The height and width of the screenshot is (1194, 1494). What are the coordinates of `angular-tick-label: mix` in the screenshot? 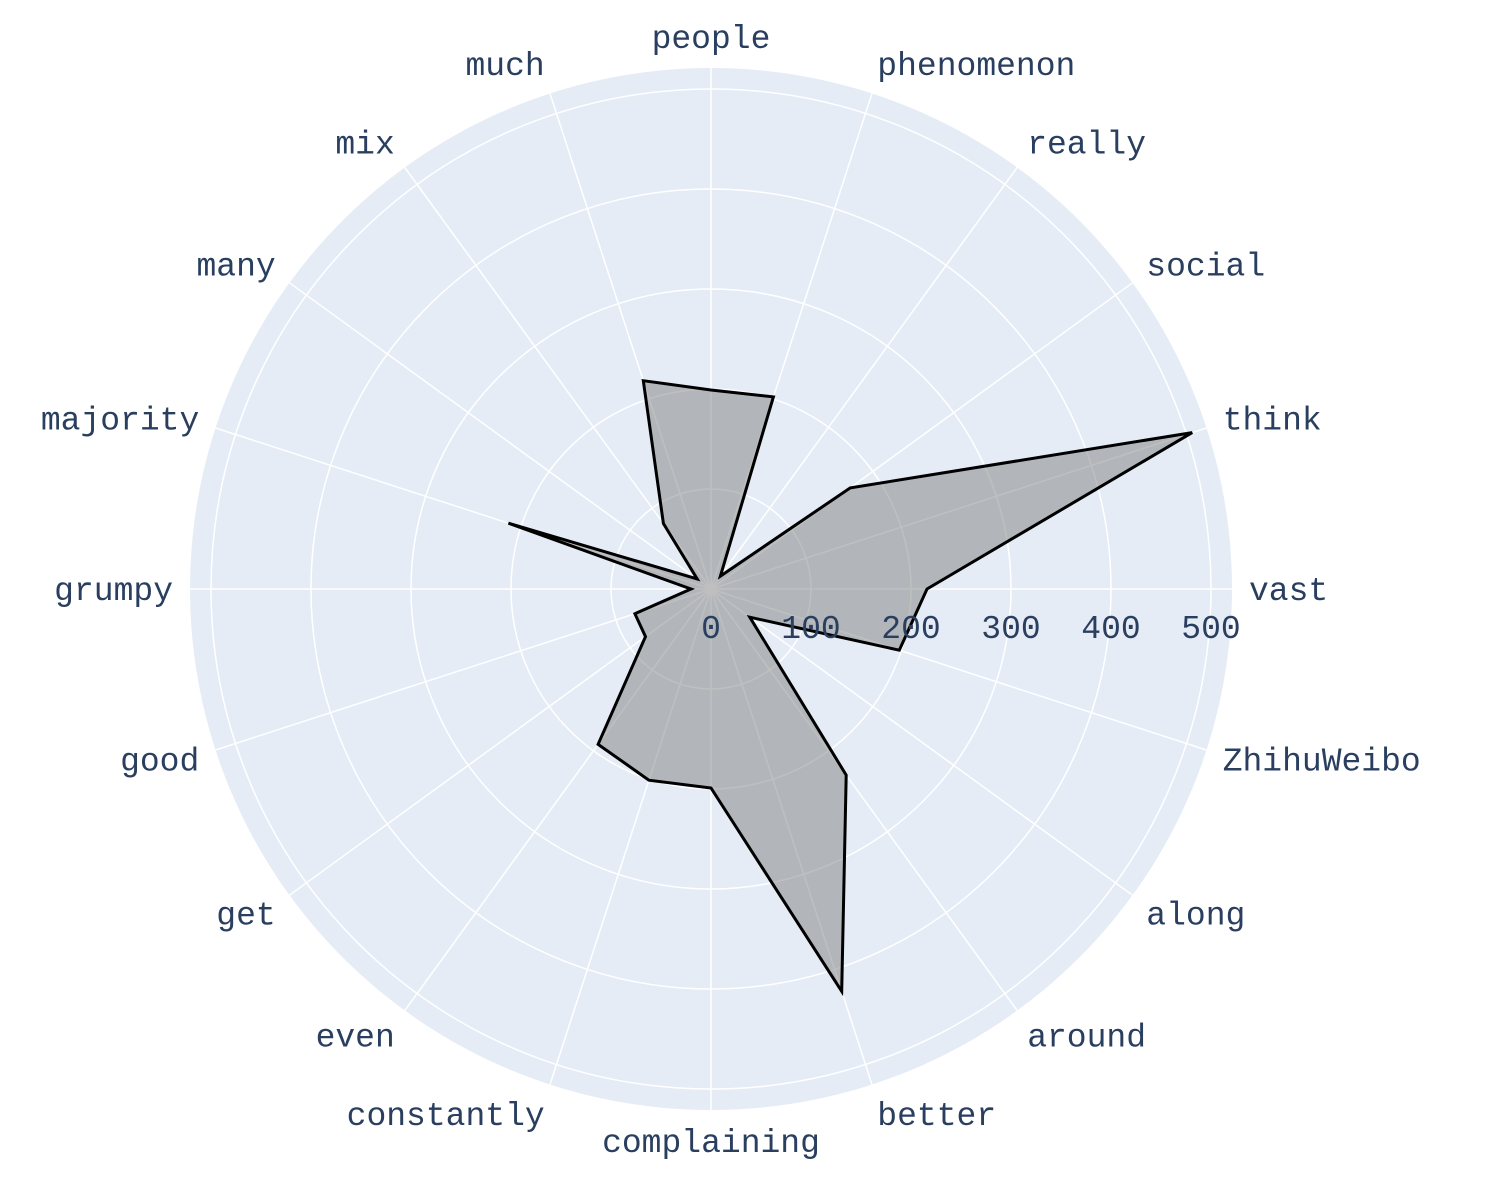 It's located at (364, 144).